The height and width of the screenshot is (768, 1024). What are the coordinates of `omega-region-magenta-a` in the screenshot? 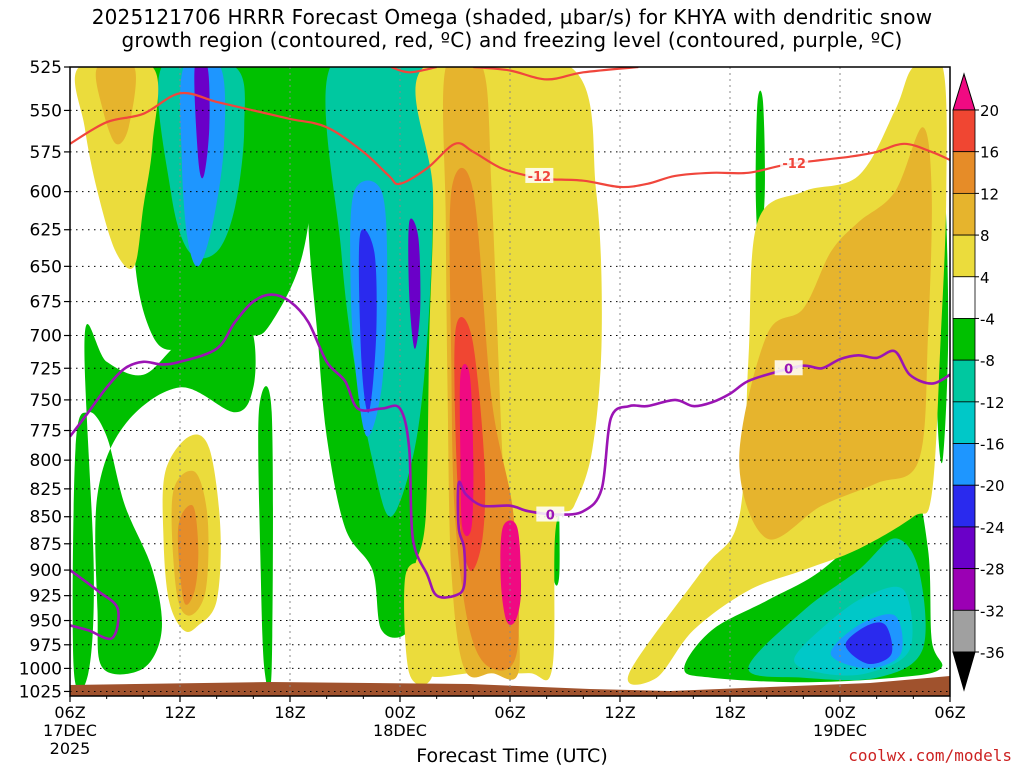 It's located at (466, 450).